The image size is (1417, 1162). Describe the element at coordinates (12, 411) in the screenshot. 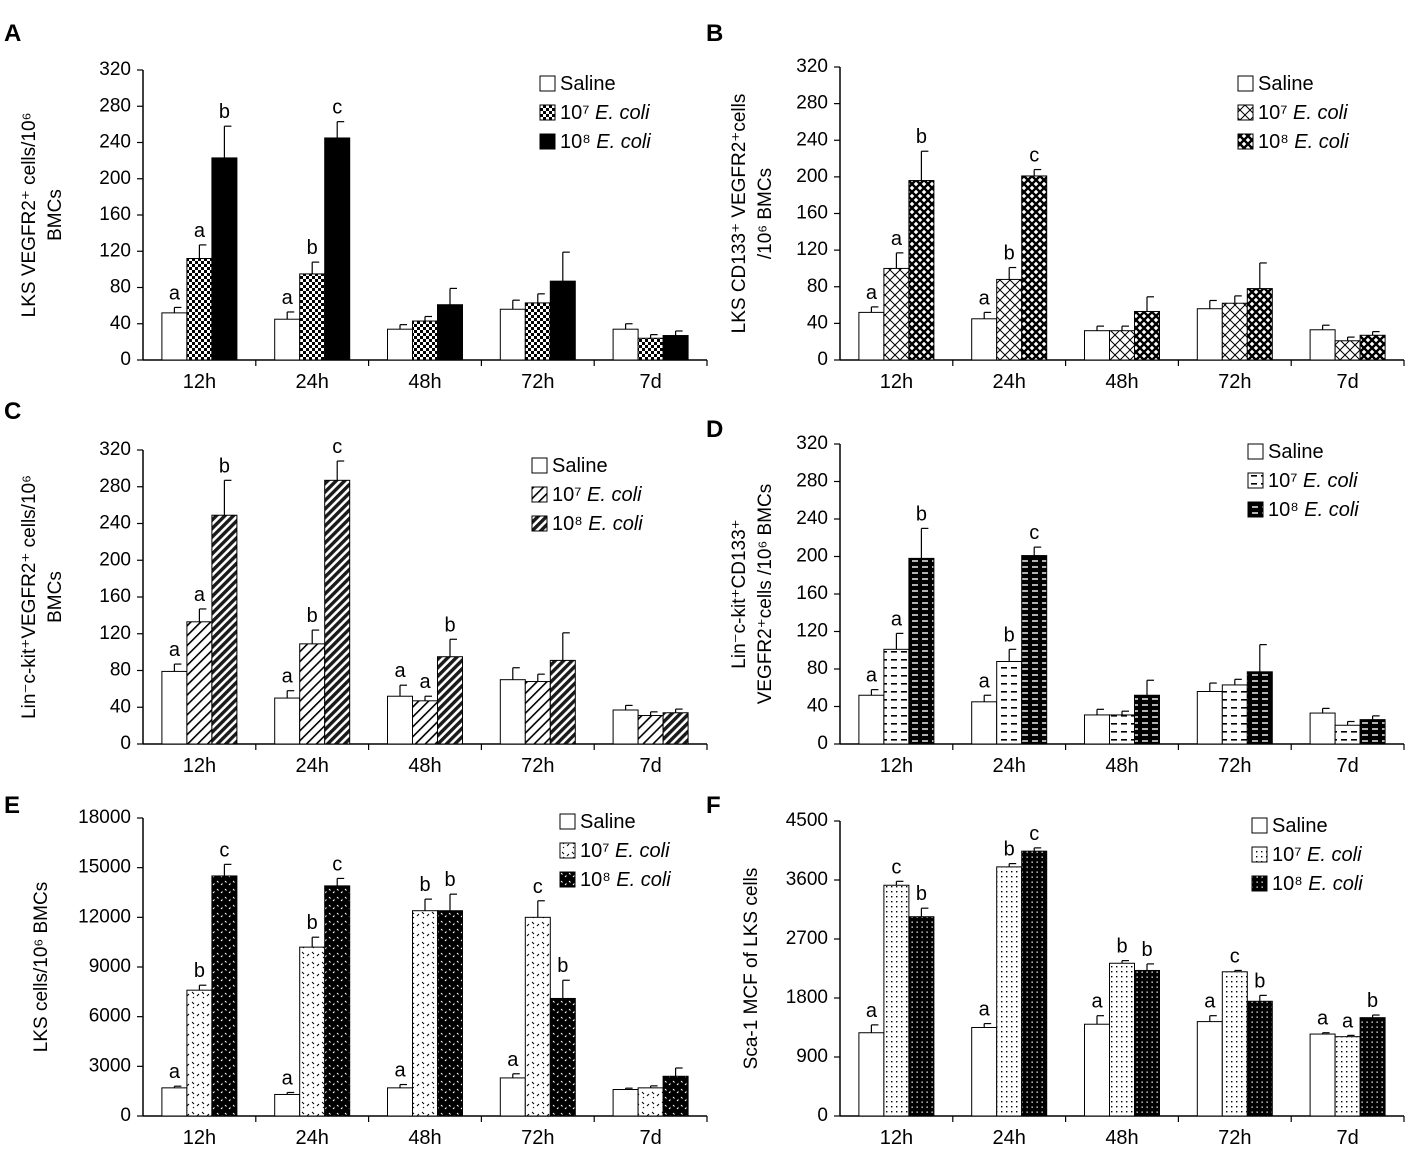

I see `panel-letter: C` at that location.